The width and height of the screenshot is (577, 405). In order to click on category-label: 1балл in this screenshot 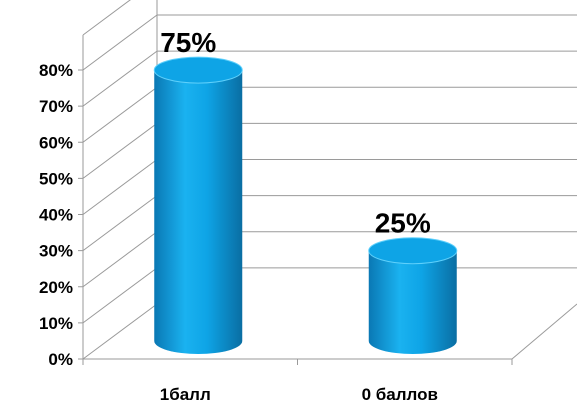, I will do `click(185, 394)`.